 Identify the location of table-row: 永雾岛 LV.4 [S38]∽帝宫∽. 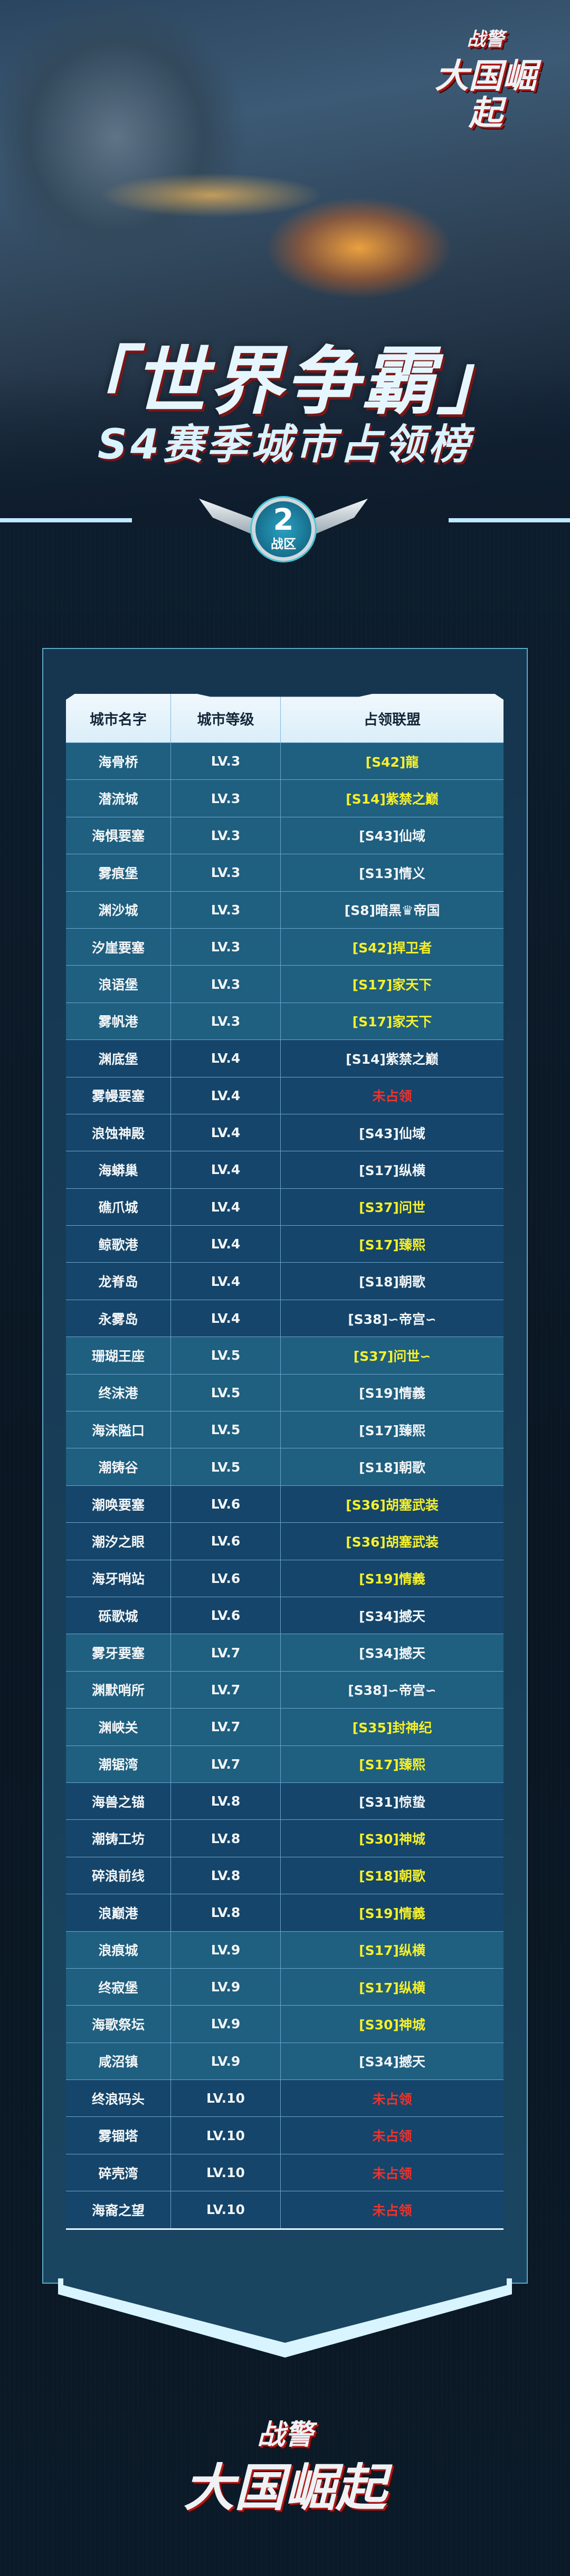
(285, 1318).